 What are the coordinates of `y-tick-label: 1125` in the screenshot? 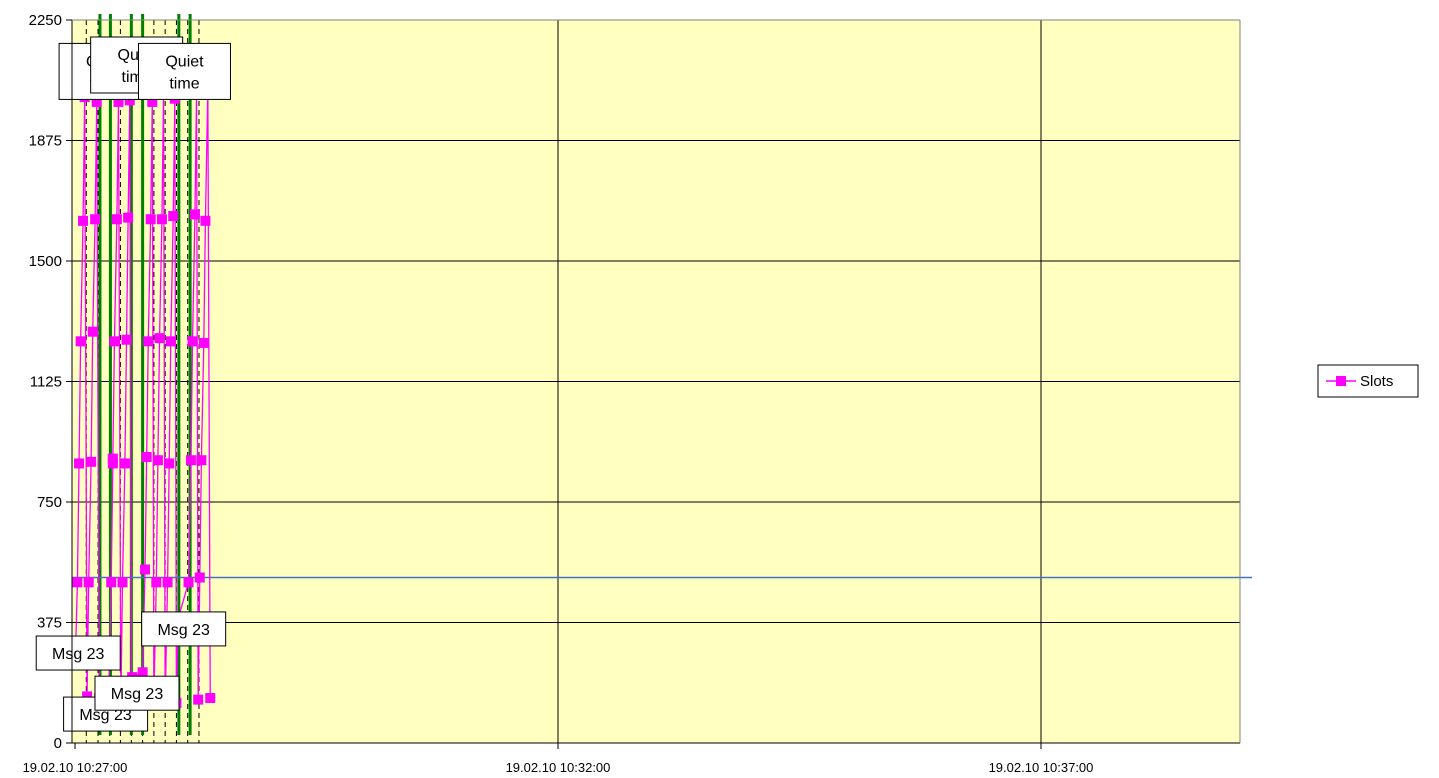 It's located at (46, 382).